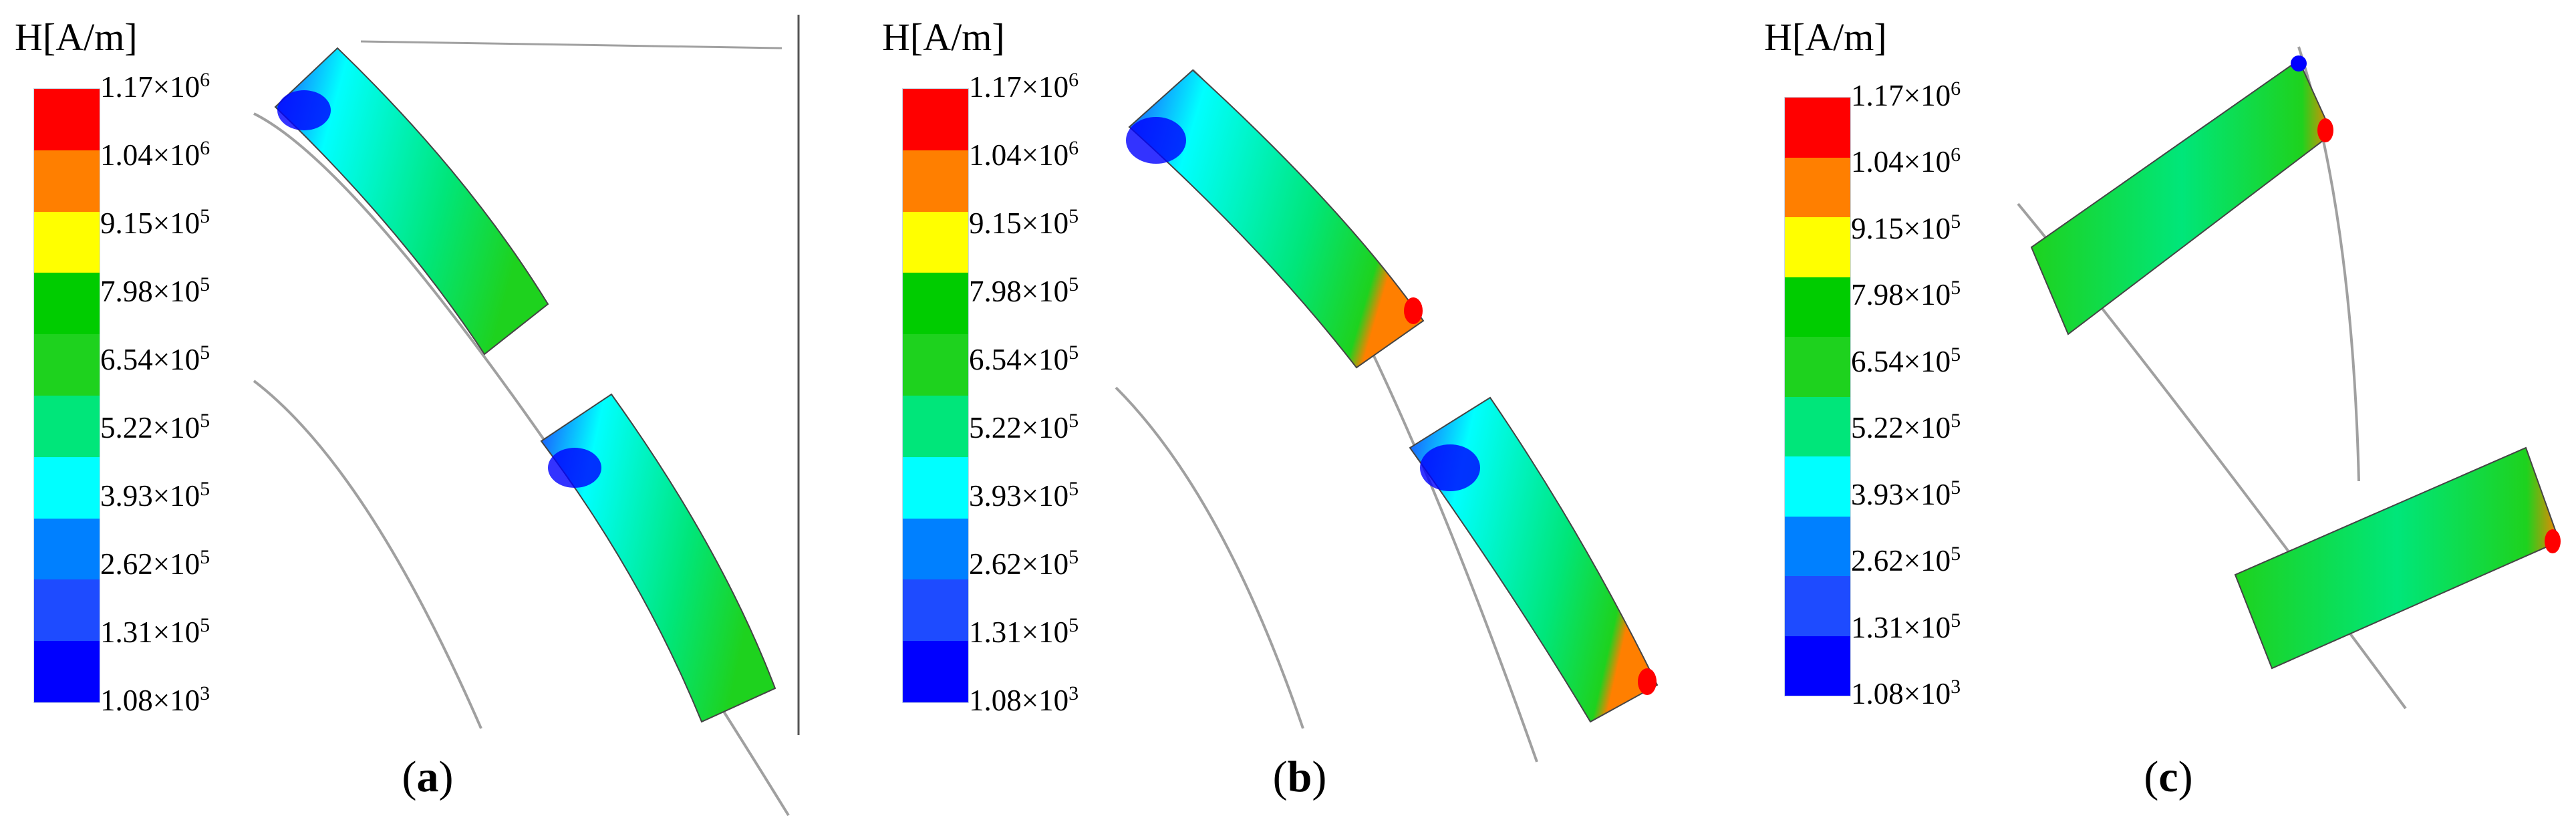 The height and width of the screenshot is (820, 2576). Describe the element at coordinates (1299, 777) in the screenshot. I see `panel-caption: (b)` at that location.